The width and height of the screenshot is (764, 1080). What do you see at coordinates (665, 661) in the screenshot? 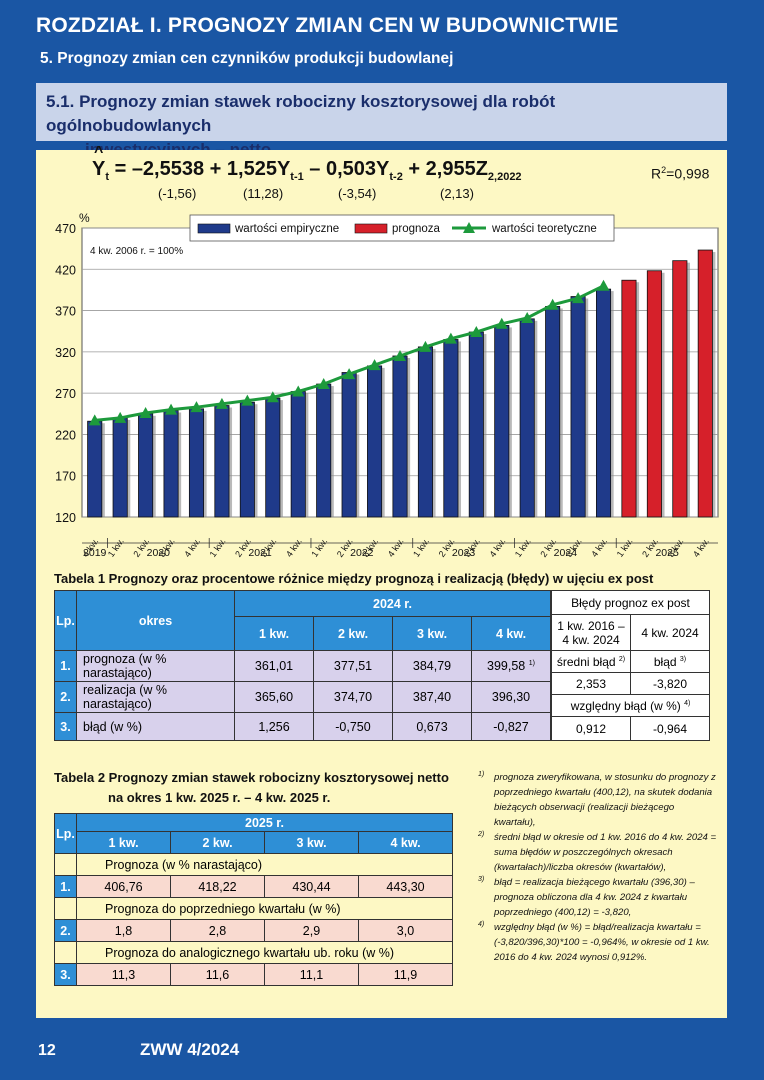
I see `err-text: błąd` at bounding box center [665, 661].